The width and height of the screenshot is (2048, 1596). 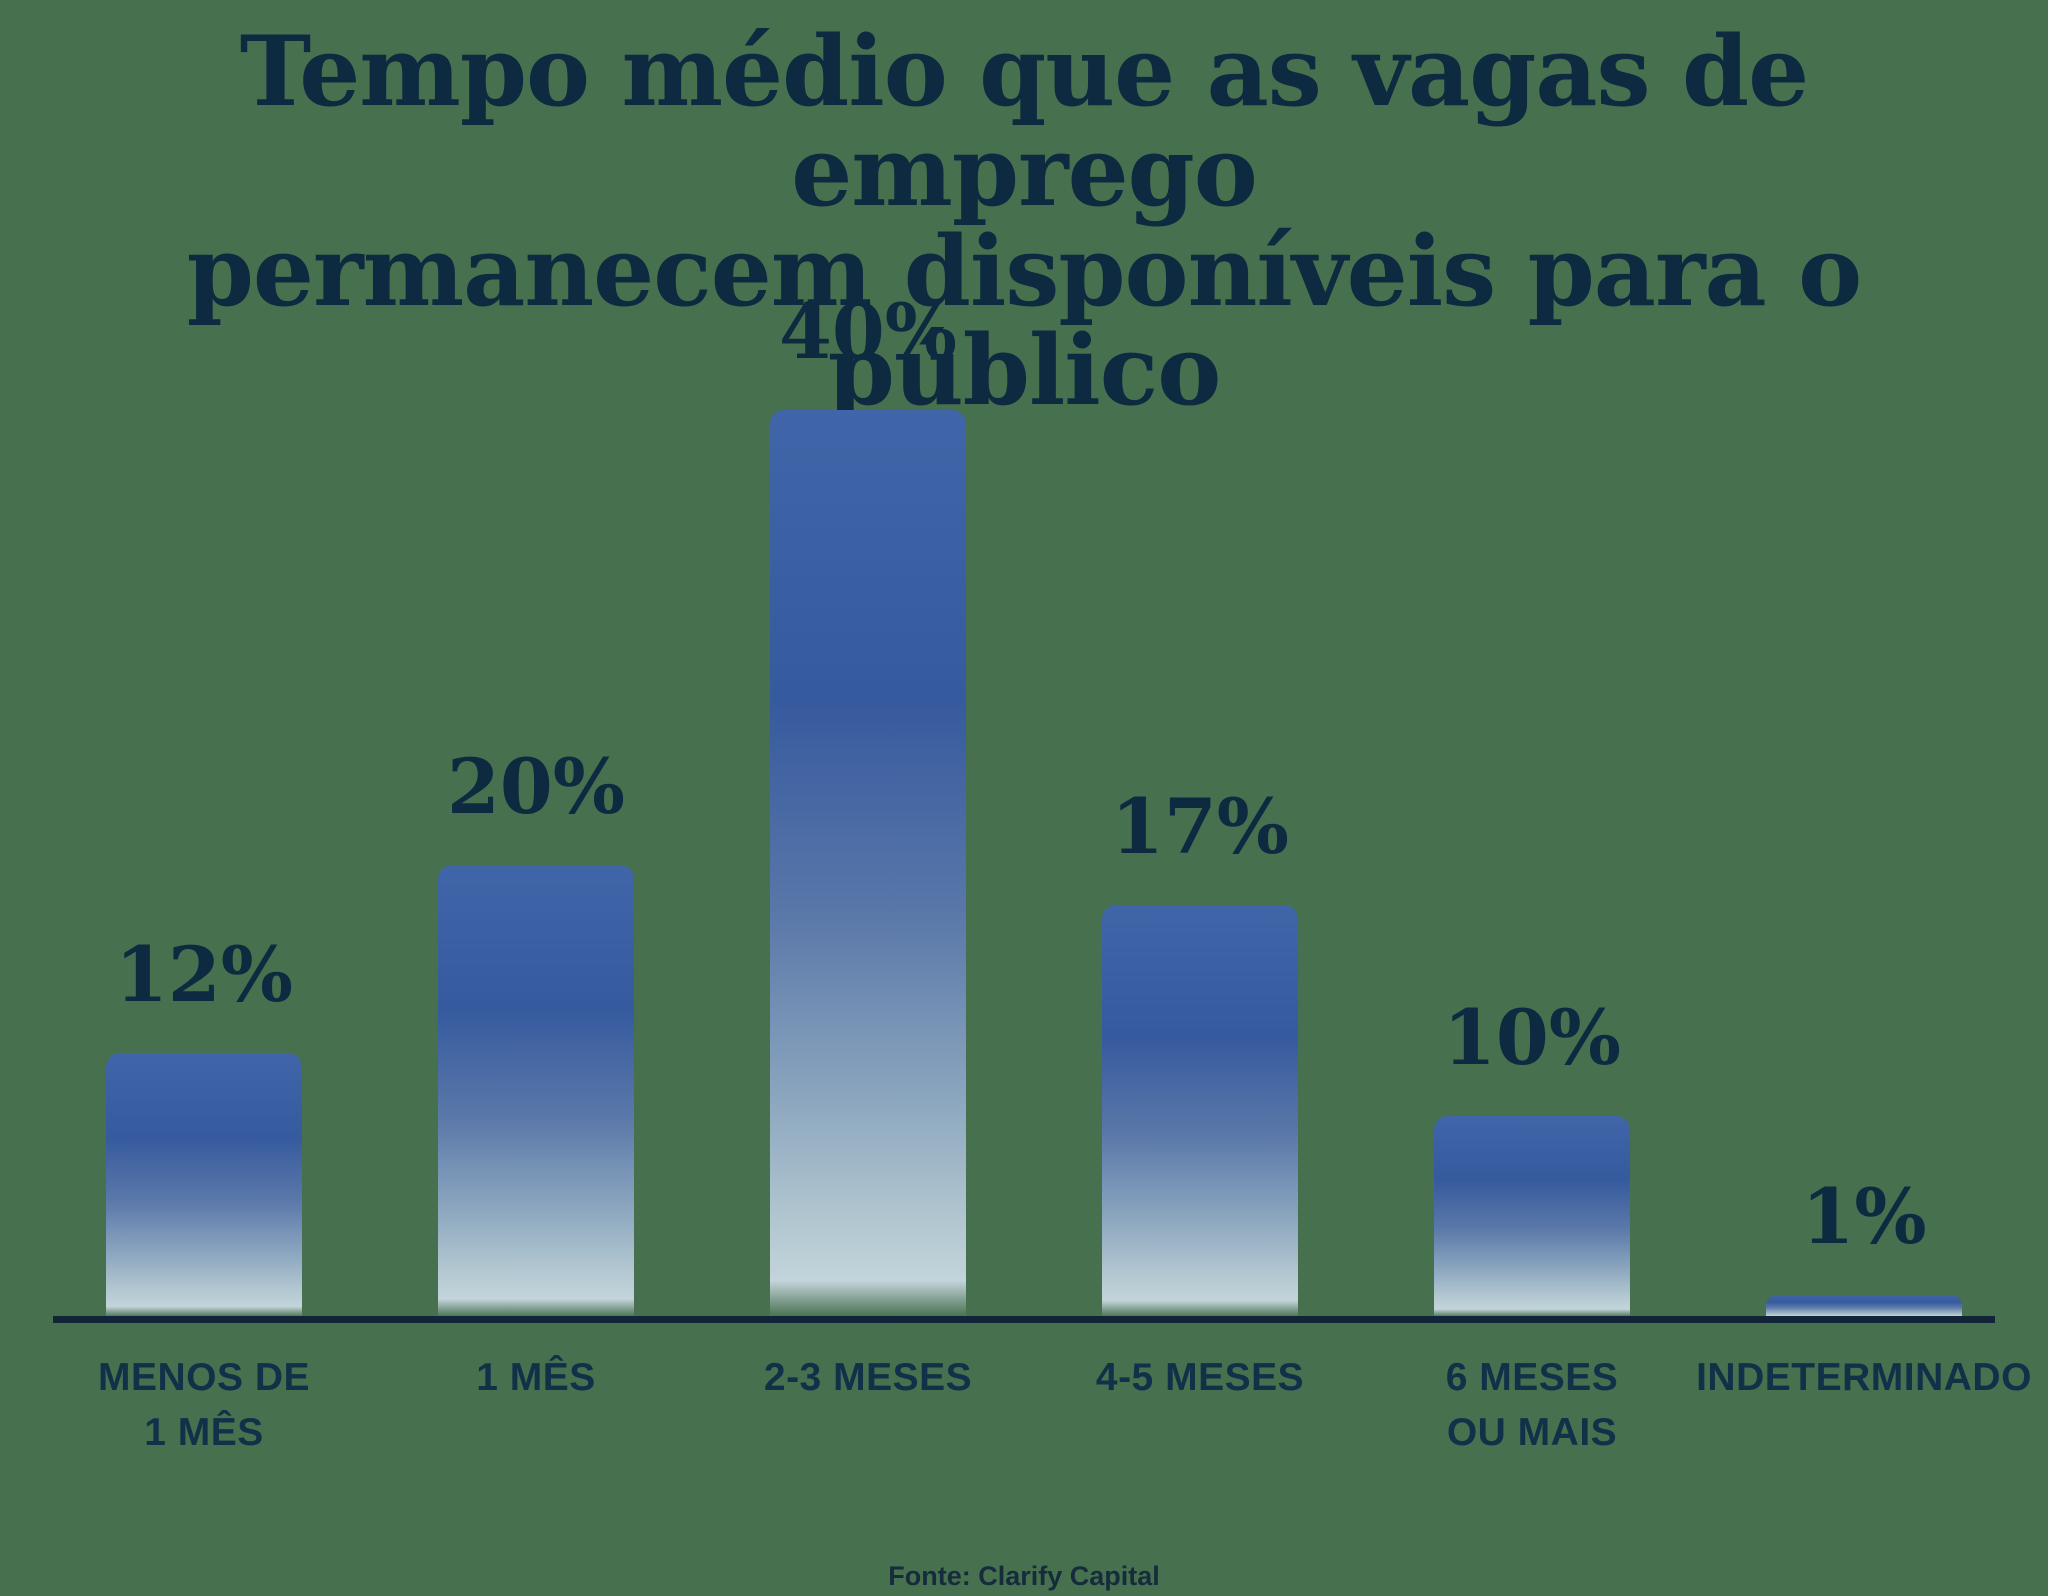 What do you see at coordinates (1200, 826) in the screenshot?
I see `bar-value-label-4-5-meses: 17%` at bounding box center [1200, 826].